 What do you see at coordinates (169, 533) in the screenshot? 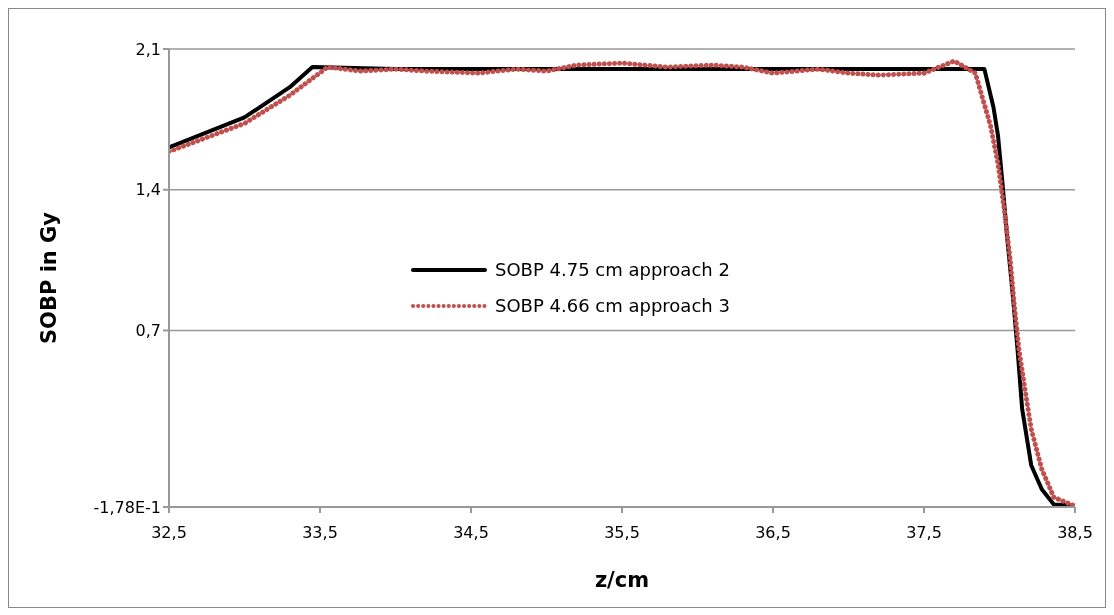
I see `x-tick-label: 32,5` at bounding box center [169, 533].